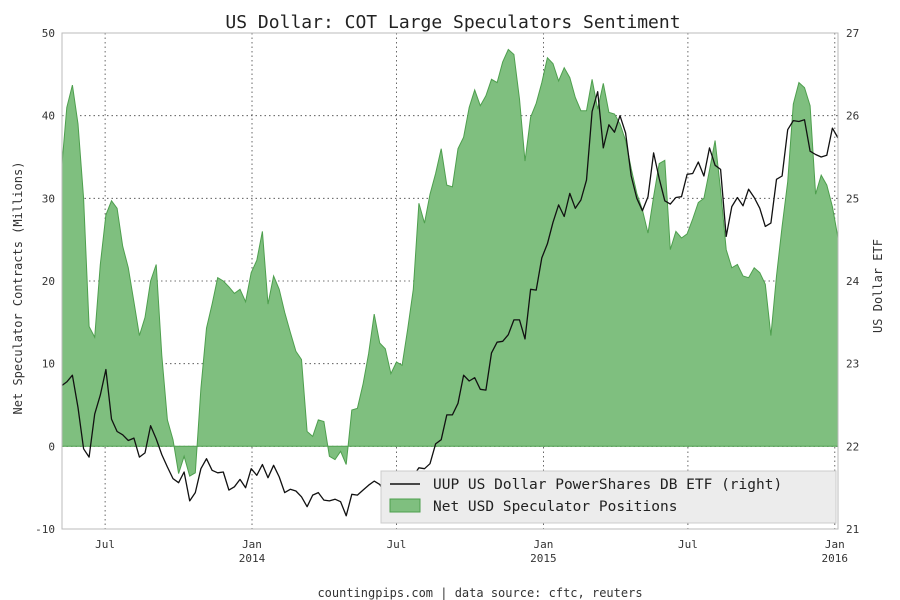  I want to click on left-axis-label: Net Speculator Contracts (Millions), so click(18, 288).